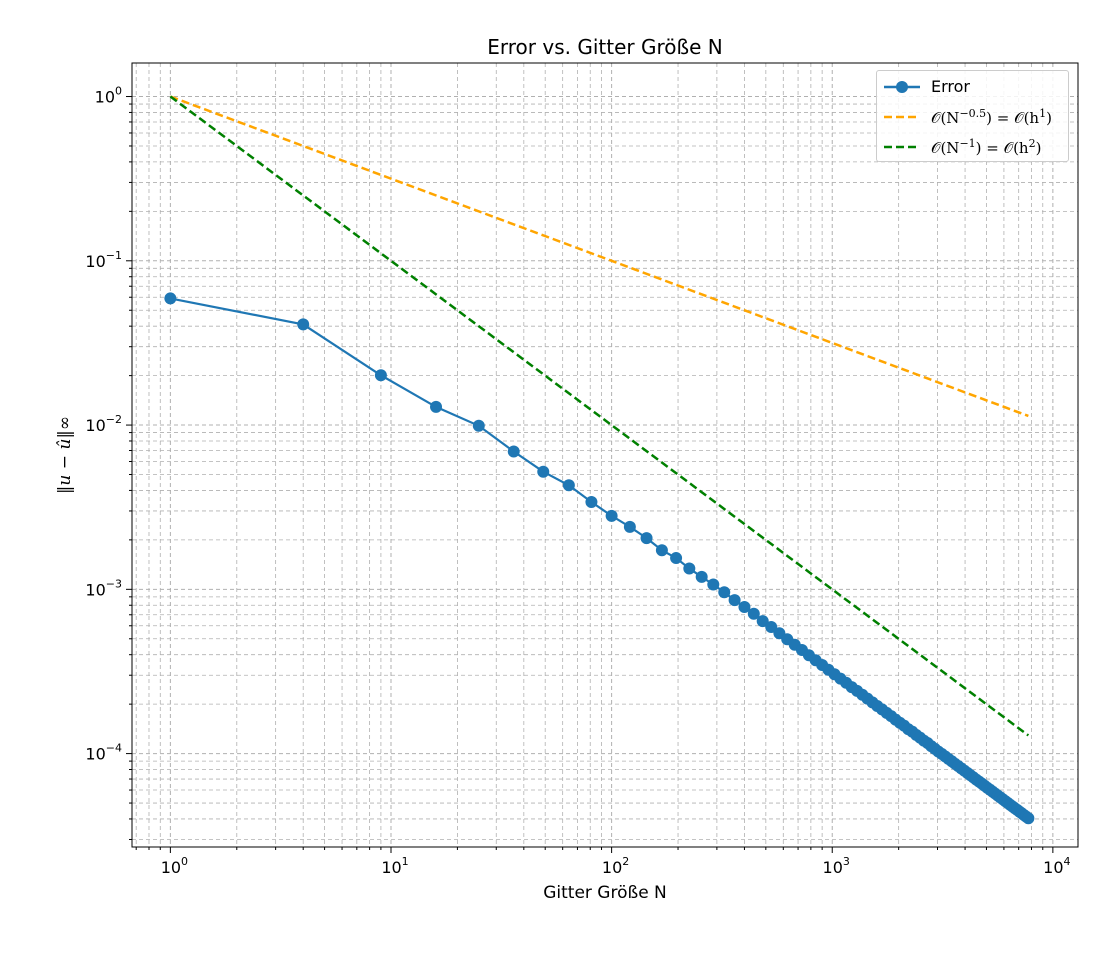  What do you see at coordinates (108, 96) in the screenshot?
I see `y-tick-label: 10⁰` at bounding box center [108, 96].